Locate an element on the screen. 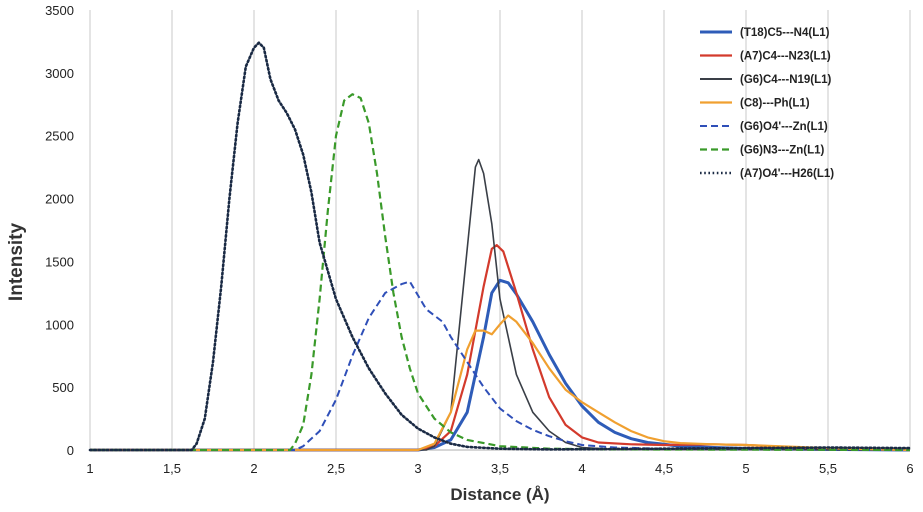 The width and height of the screenshot is (923, 512). x-tick-label: 1 is located at coordinates (89, 468).